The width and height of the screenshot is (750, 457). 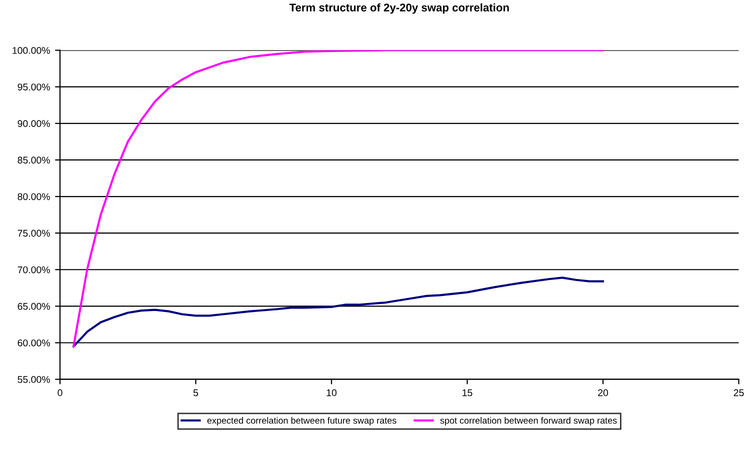 I want to click on y-tick-label: 70.00%, so click(x=34, y=270).